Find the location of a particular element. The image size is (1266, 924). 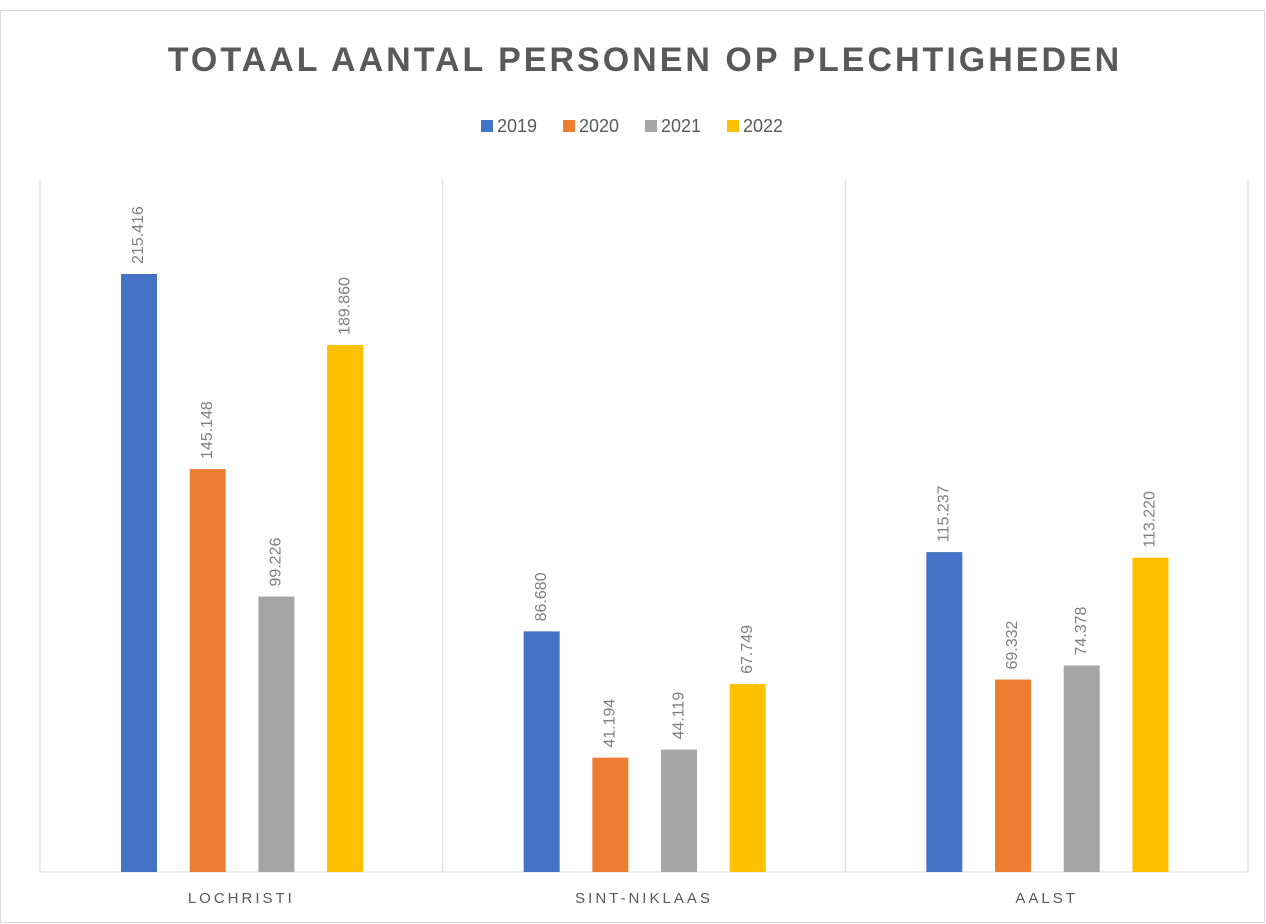

data-label: 69.332 is located at coordinates (1012, 644).